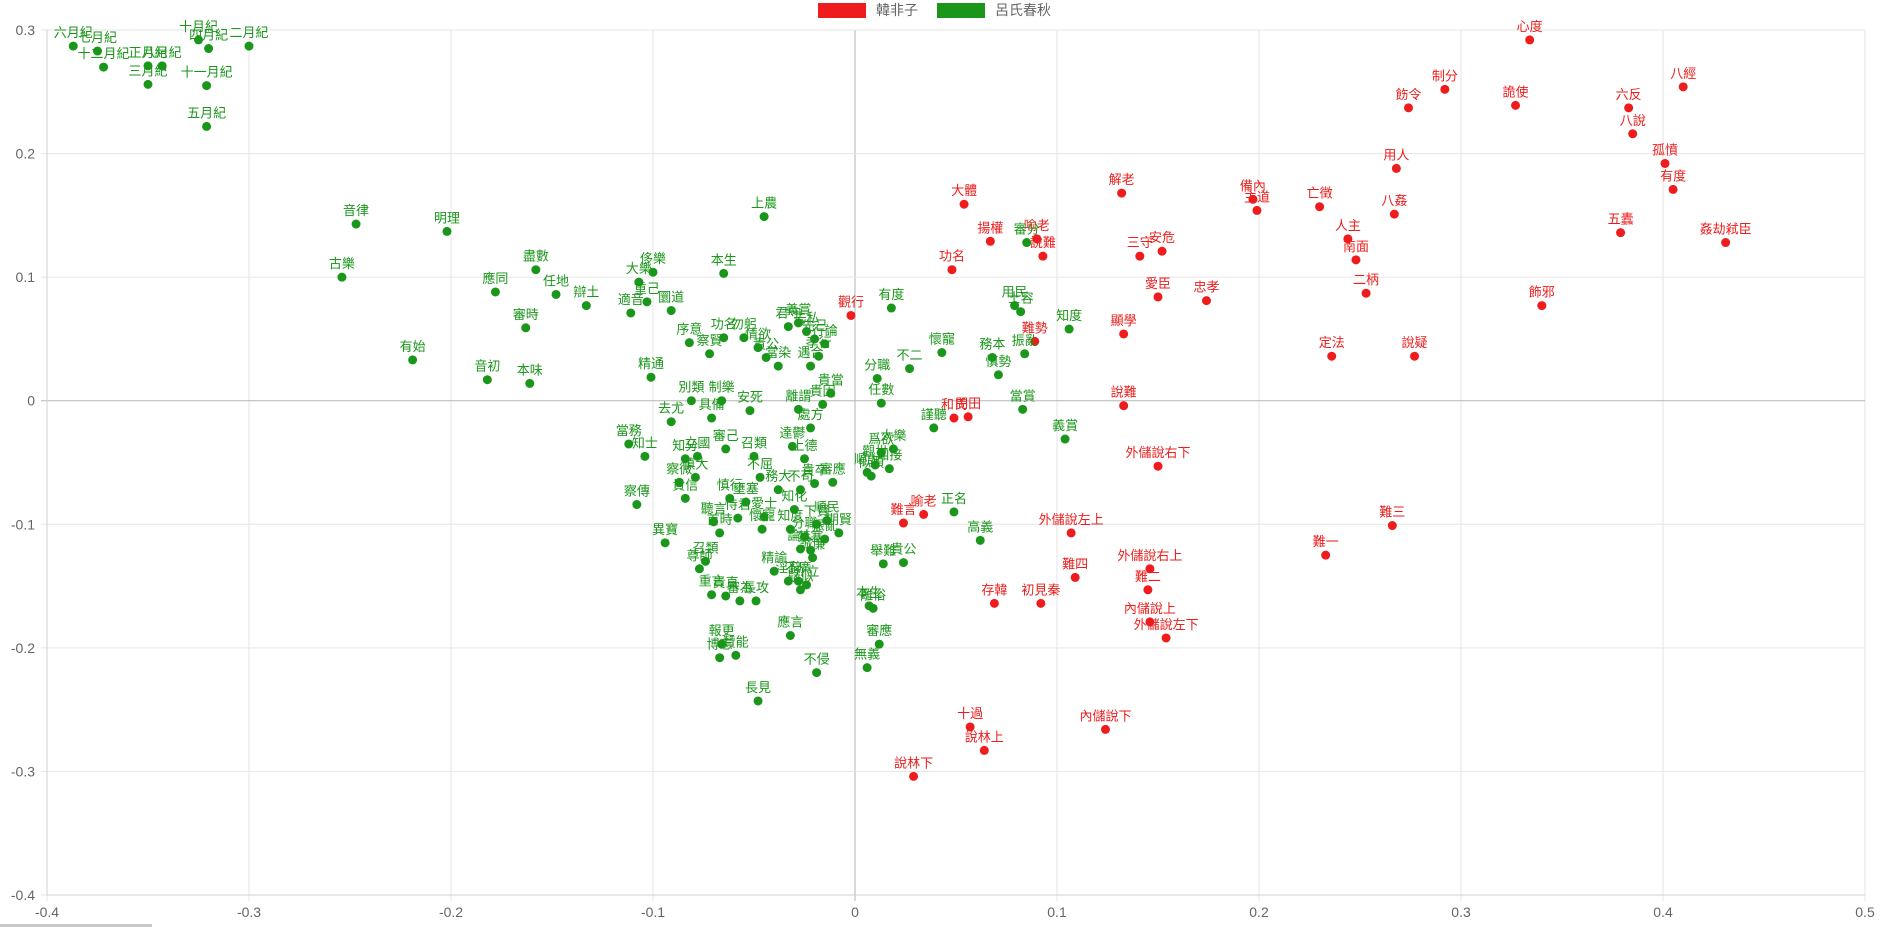 This screenshot has width=1884, height=927. I want to click on y-tick-label: 0.2, so click(26, 154).